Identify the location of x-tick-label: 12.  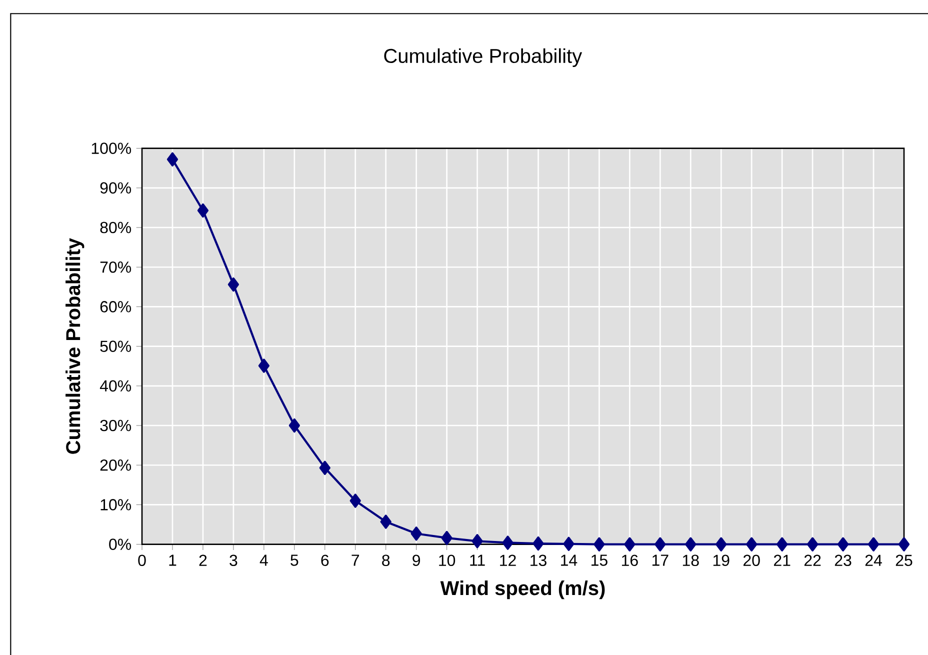
(508, 560).